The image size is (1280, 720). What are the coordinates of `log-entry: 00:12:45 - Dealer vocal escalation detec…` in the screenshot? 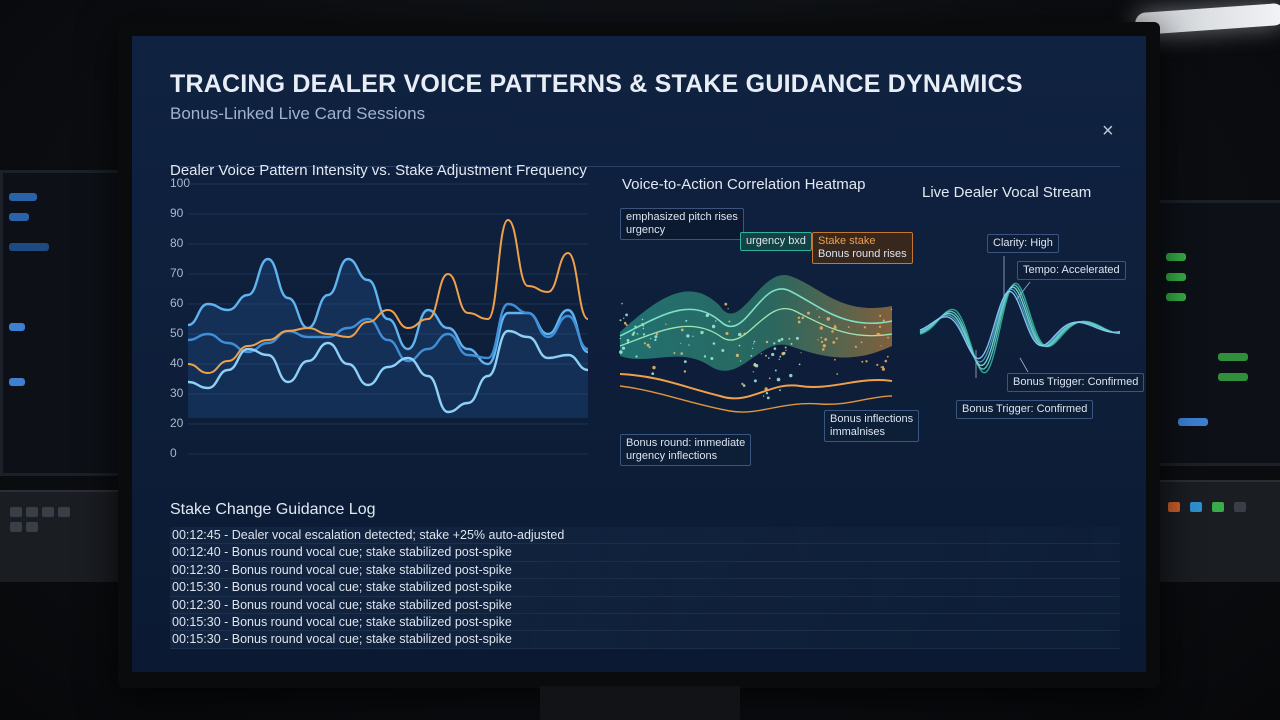 It's located at (645, 536).